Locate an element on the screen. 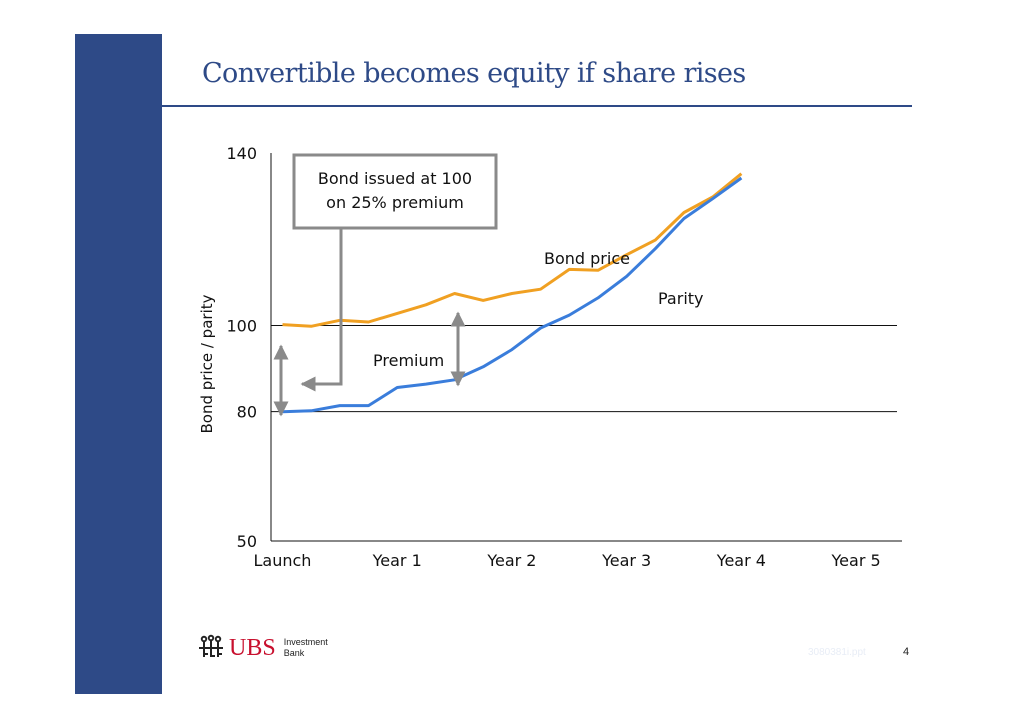 This screenshot has height=728, width=1030. callout-line-1: Bond issued at 100 is located at coordinates (395, 178).